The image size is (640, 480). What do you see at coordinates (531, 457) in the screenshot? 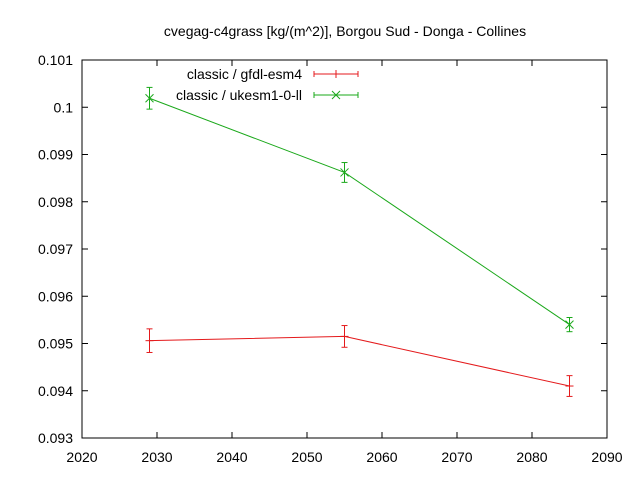
I see `x-tick-label: 2080` at bounding box center [531, 457].